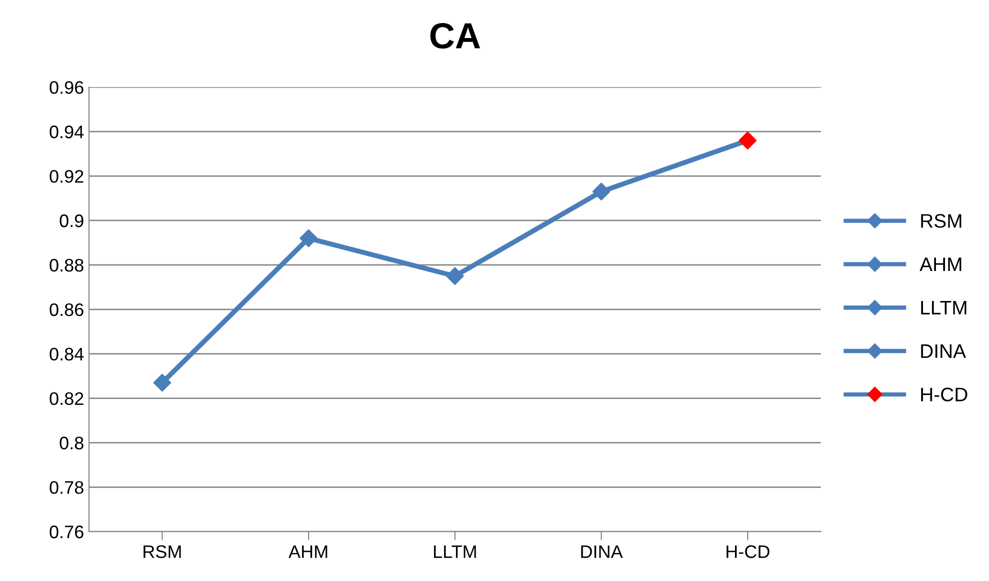 The height and width of the screenshot is (581, 989). I want to click on y-tick-label: 0.76, so click(67, 532).